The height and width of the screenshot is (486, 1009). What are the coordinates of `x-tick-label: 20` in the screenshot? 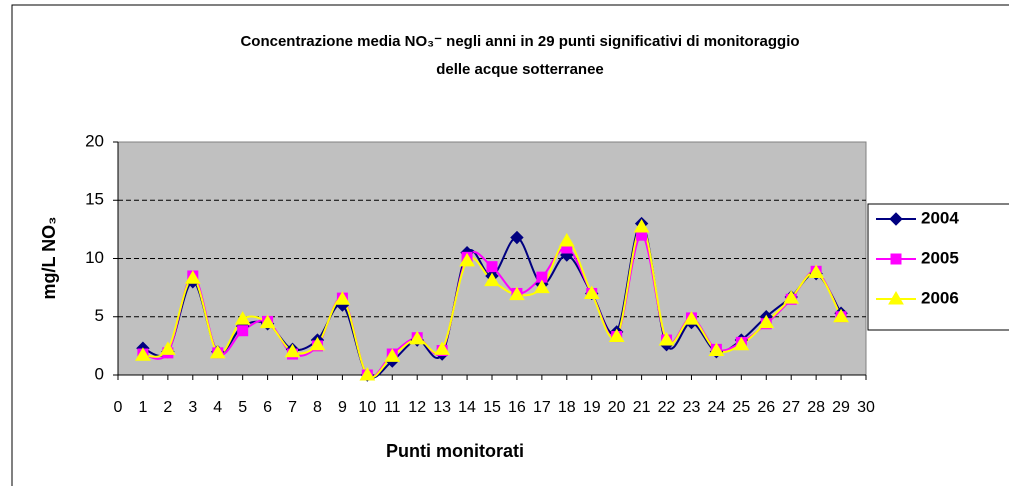 It's located at (617, 407).